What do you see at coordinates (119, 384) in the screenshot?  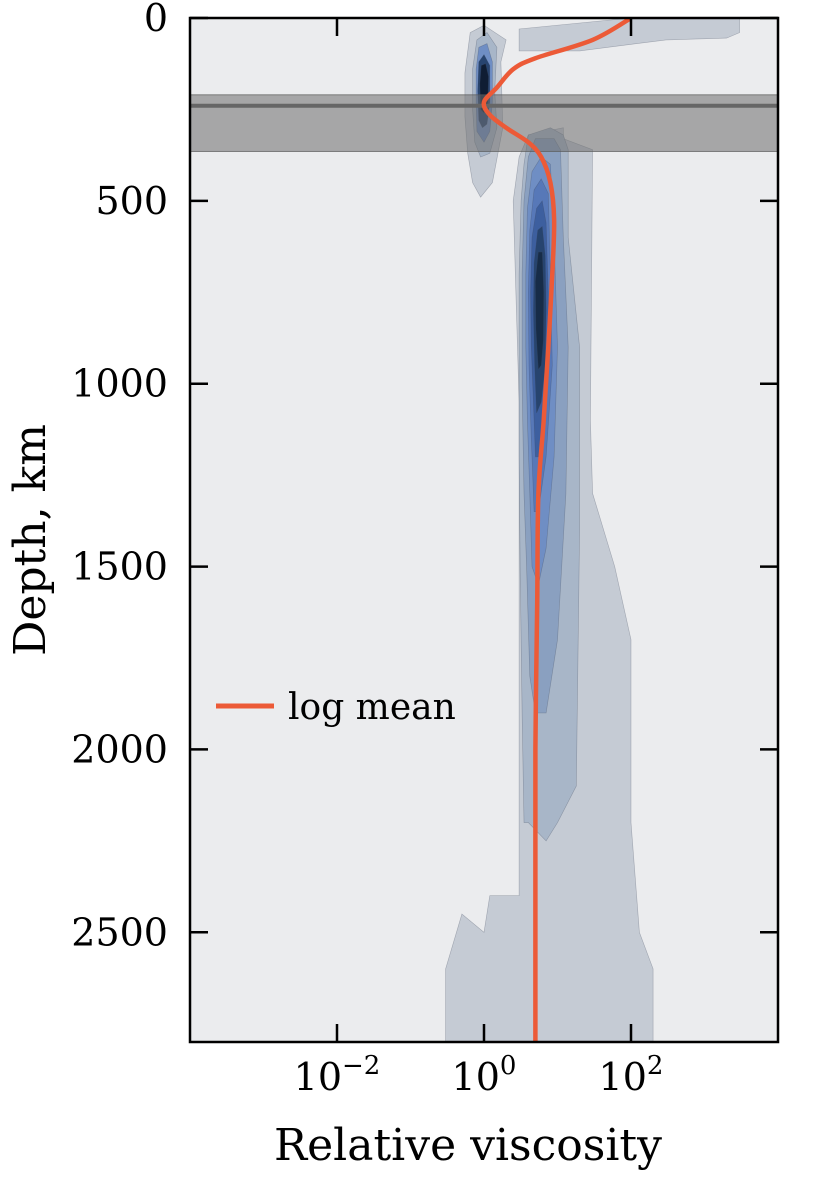 I see `y-tick-label-2: 1000` at bounding box center [119, 384].